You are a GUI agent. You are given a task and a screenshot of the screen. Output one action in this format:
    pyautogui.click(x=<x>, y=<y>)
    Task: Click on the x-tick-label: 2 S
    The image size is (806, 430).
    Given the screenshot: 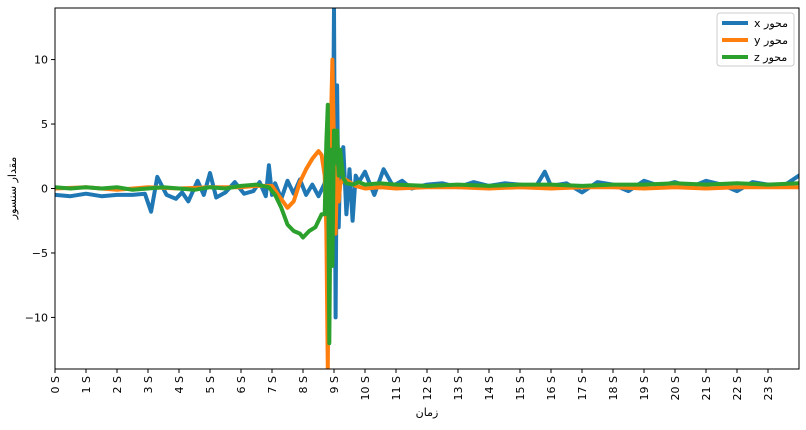 What is the action you would take?
    pyautogui.click(x=117, y=384)
    